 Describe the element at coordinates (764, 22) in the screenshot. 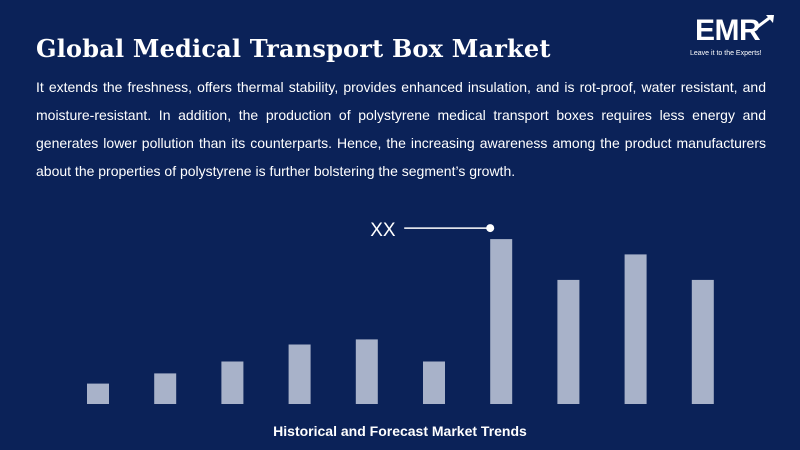

I see `logo-arrow-icon` at that location.